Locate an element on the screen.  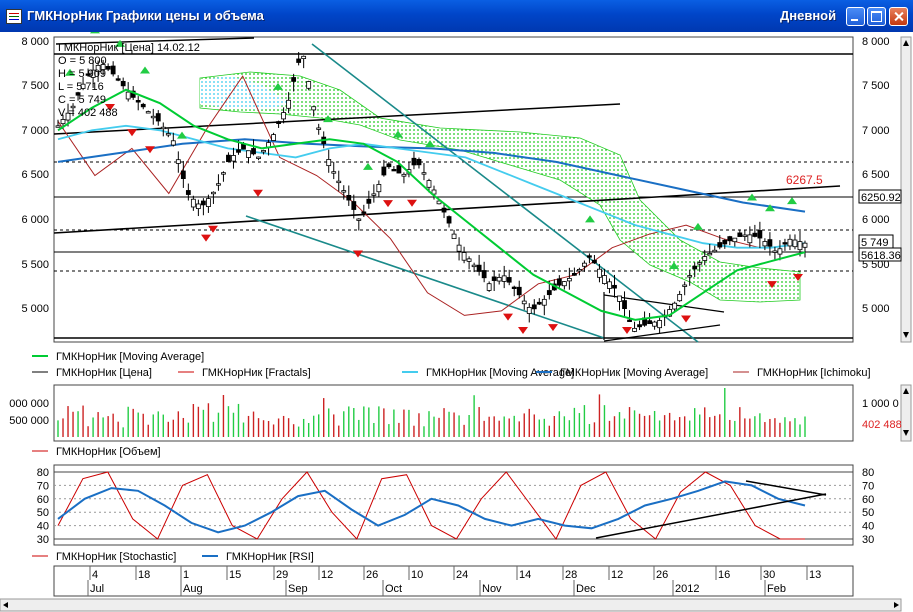
day-label: 18 is located at coordinates (144, 575).